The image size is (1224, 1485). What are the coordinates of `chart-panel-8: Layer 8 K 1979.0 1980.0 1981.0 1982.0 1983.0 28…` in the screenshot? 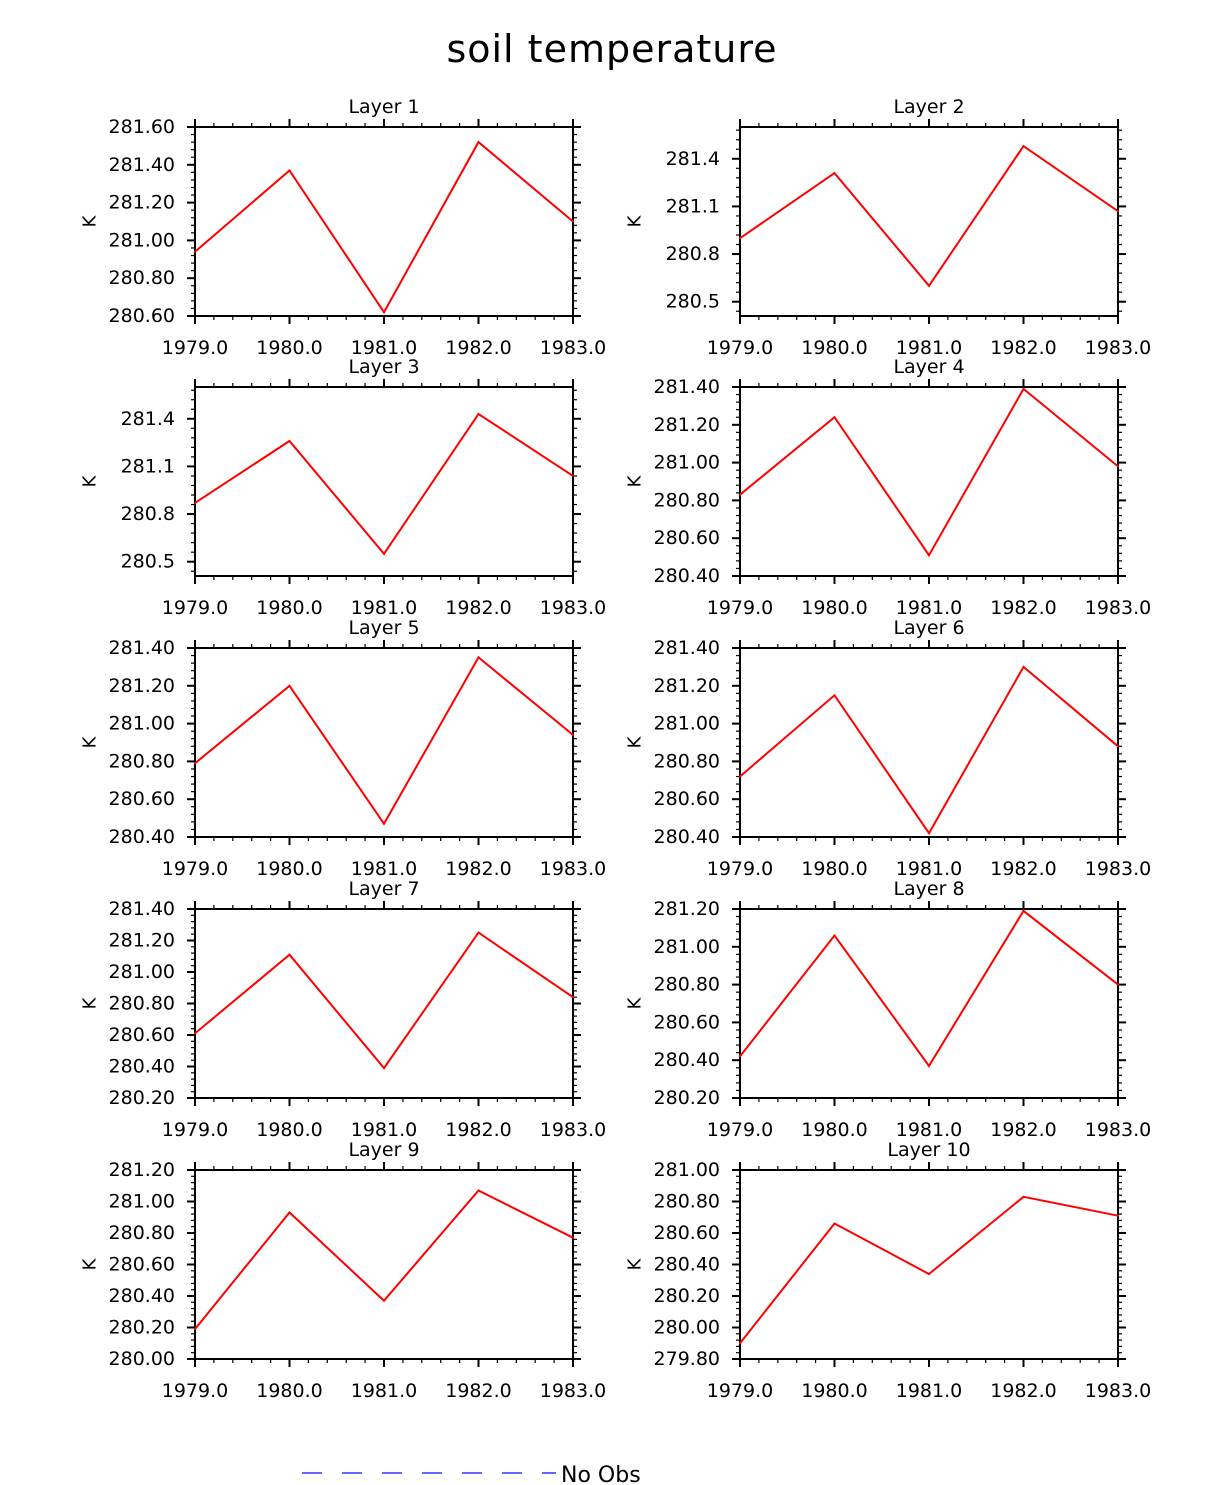 It's located at (888, 1009).